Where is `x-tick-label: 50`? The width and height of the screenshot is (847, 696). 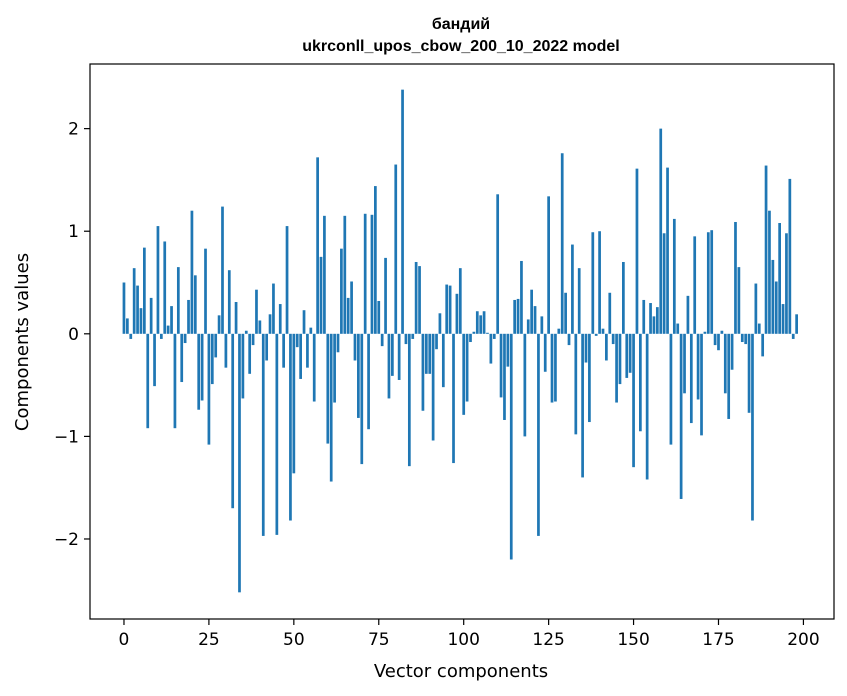 x-tick-label: 50 is located at coordinates (294, 640).